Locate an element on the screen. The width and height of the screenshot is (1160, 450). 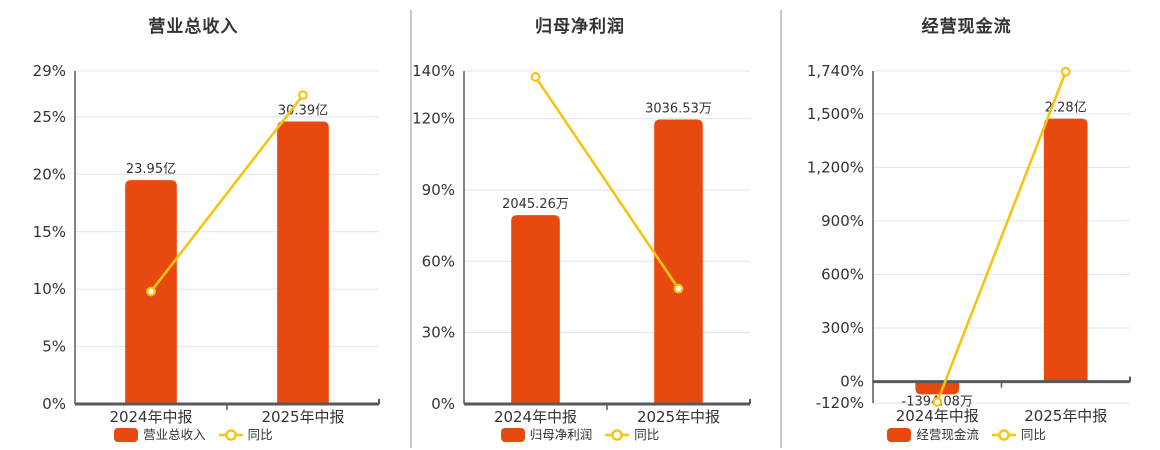
y-tick-label: 900% is located at coordinates (842, 221).